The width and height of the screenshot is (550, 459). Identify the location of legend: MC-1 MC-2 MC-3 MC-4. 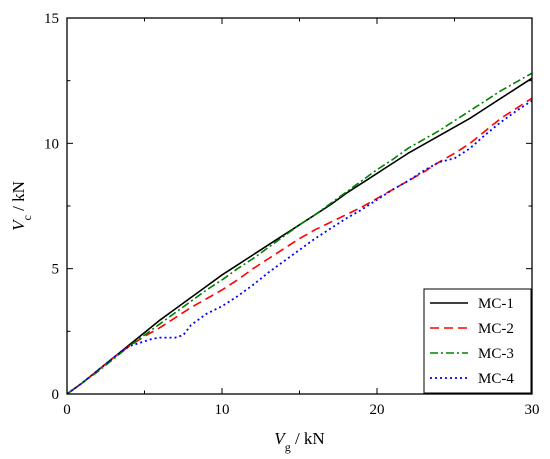
(477, 341).